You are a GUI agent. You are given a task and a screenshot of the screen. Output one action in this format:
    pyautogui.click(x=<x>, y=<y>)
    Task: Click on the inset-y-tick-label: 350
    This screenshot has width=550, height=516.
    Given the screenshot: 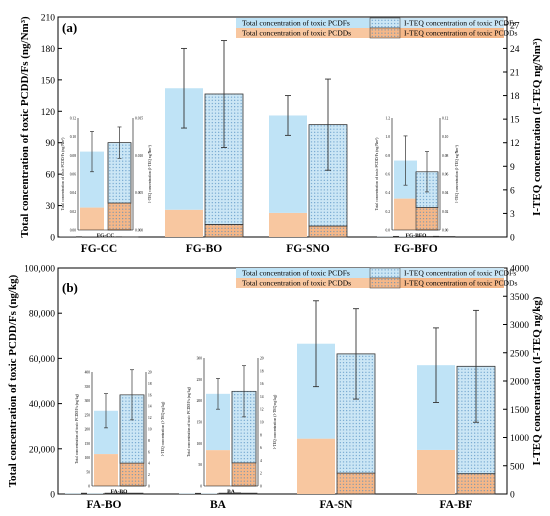 What is the action you would take?
    pyautogui.click(x=88, y=387)
    